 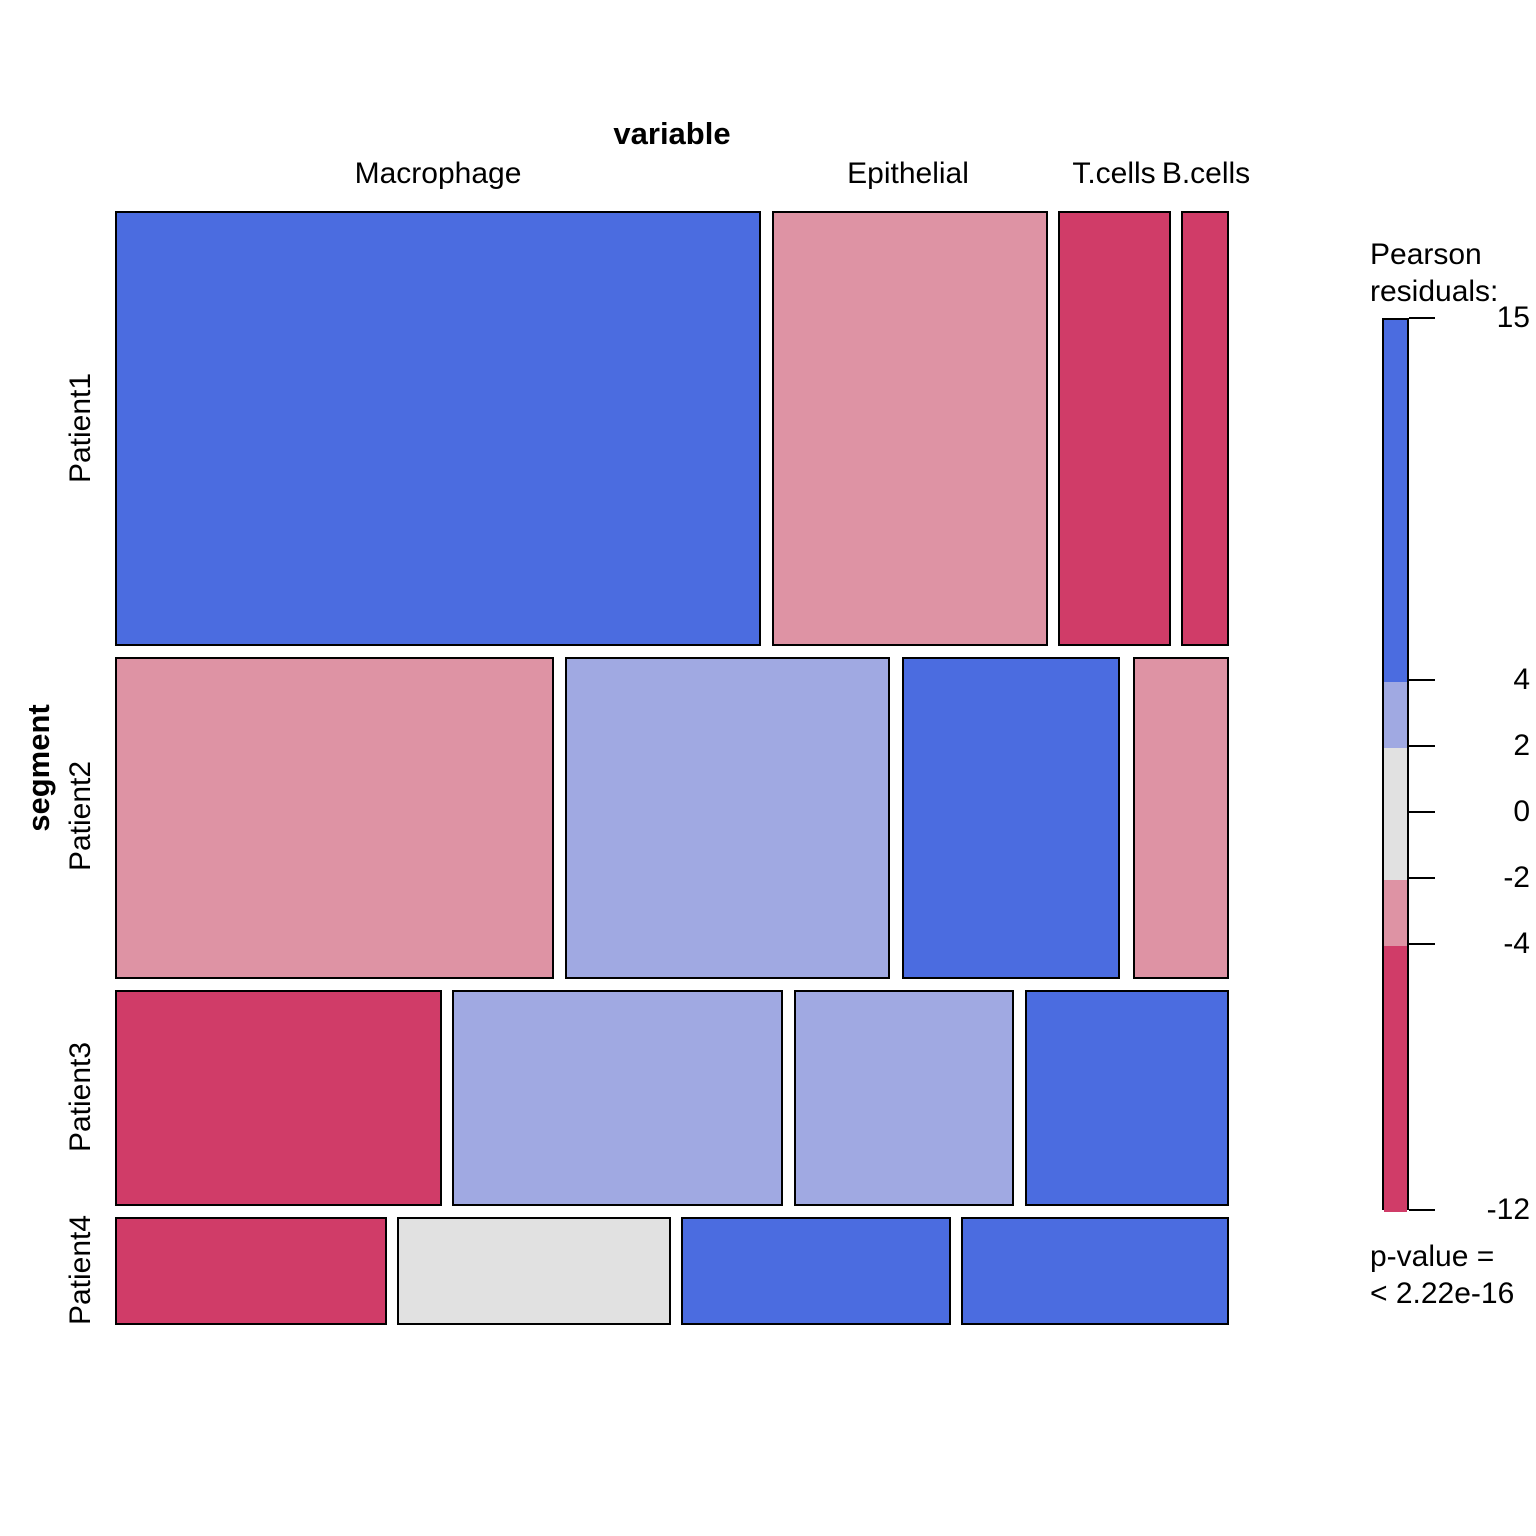 I want to click on row-label-patient1: Patient1, so click(x=80, y=428).